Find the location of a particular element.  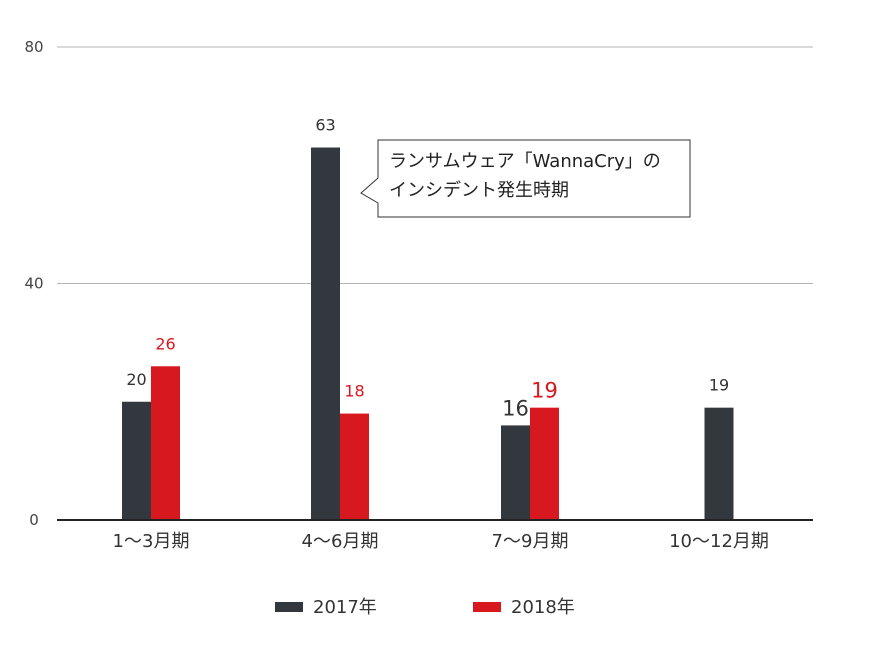

x-category-label: 4〜6月期 is located at coordinates (340, 541).